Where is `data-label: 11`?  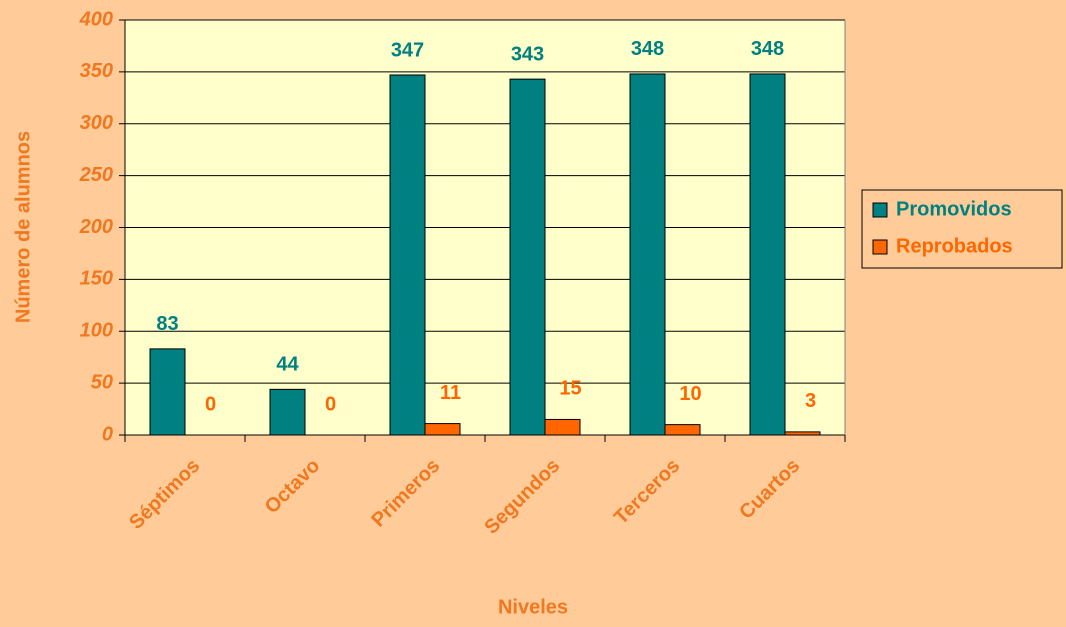
data-label: 11 is located at coordinates (450, 393).